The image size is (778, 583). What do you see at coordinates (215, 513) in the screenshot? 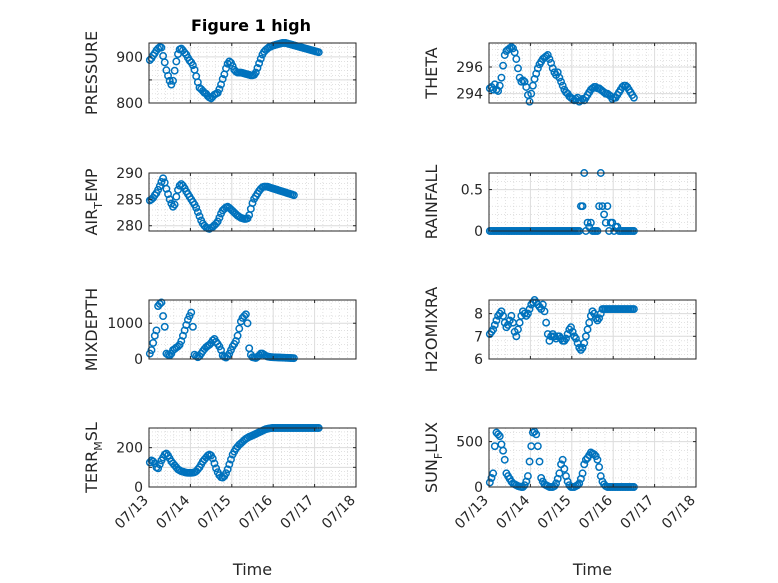
I see `x-tick-label: 07/15` at bounding box center [215, 513].